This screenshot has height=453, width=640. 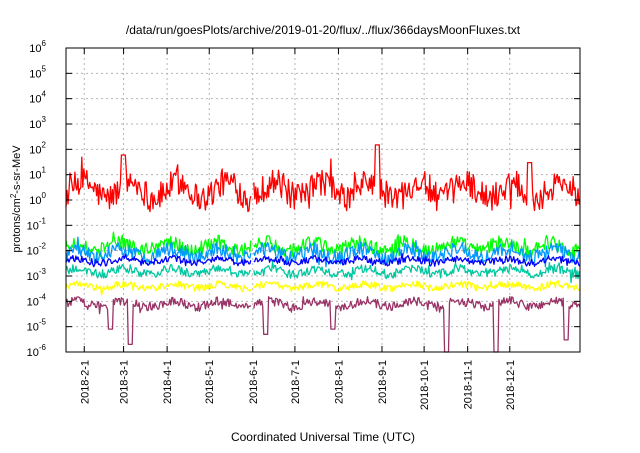 What do you see at coordinates (339, 382) in the screenshot?
I see `x-tick-label: 2018-8-1` at bounding box center [339, 382].